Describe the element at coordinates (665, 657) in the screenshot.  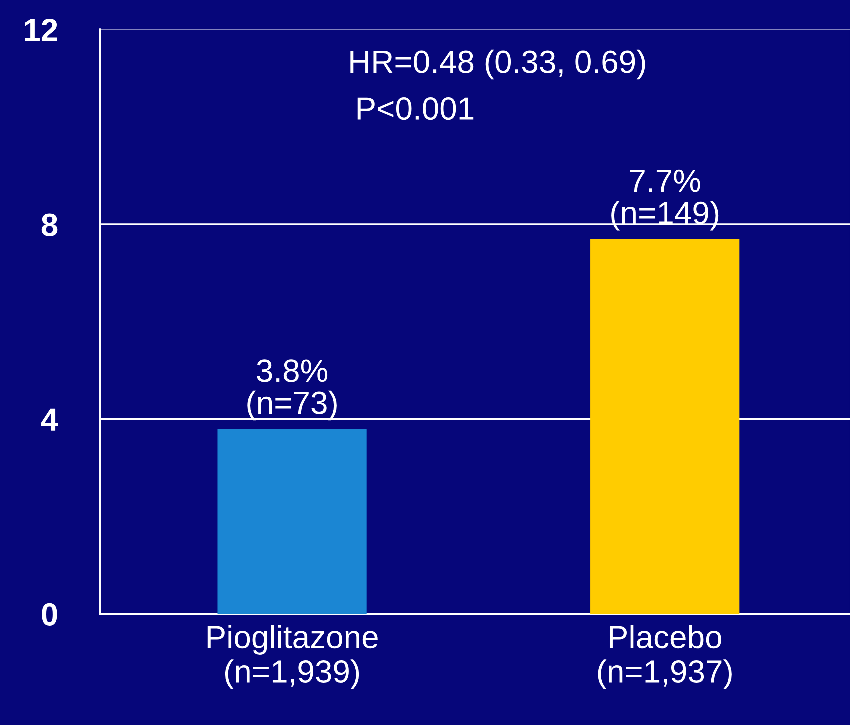
I see `x-tick-label: Placebo (n=1,937)` at that location.